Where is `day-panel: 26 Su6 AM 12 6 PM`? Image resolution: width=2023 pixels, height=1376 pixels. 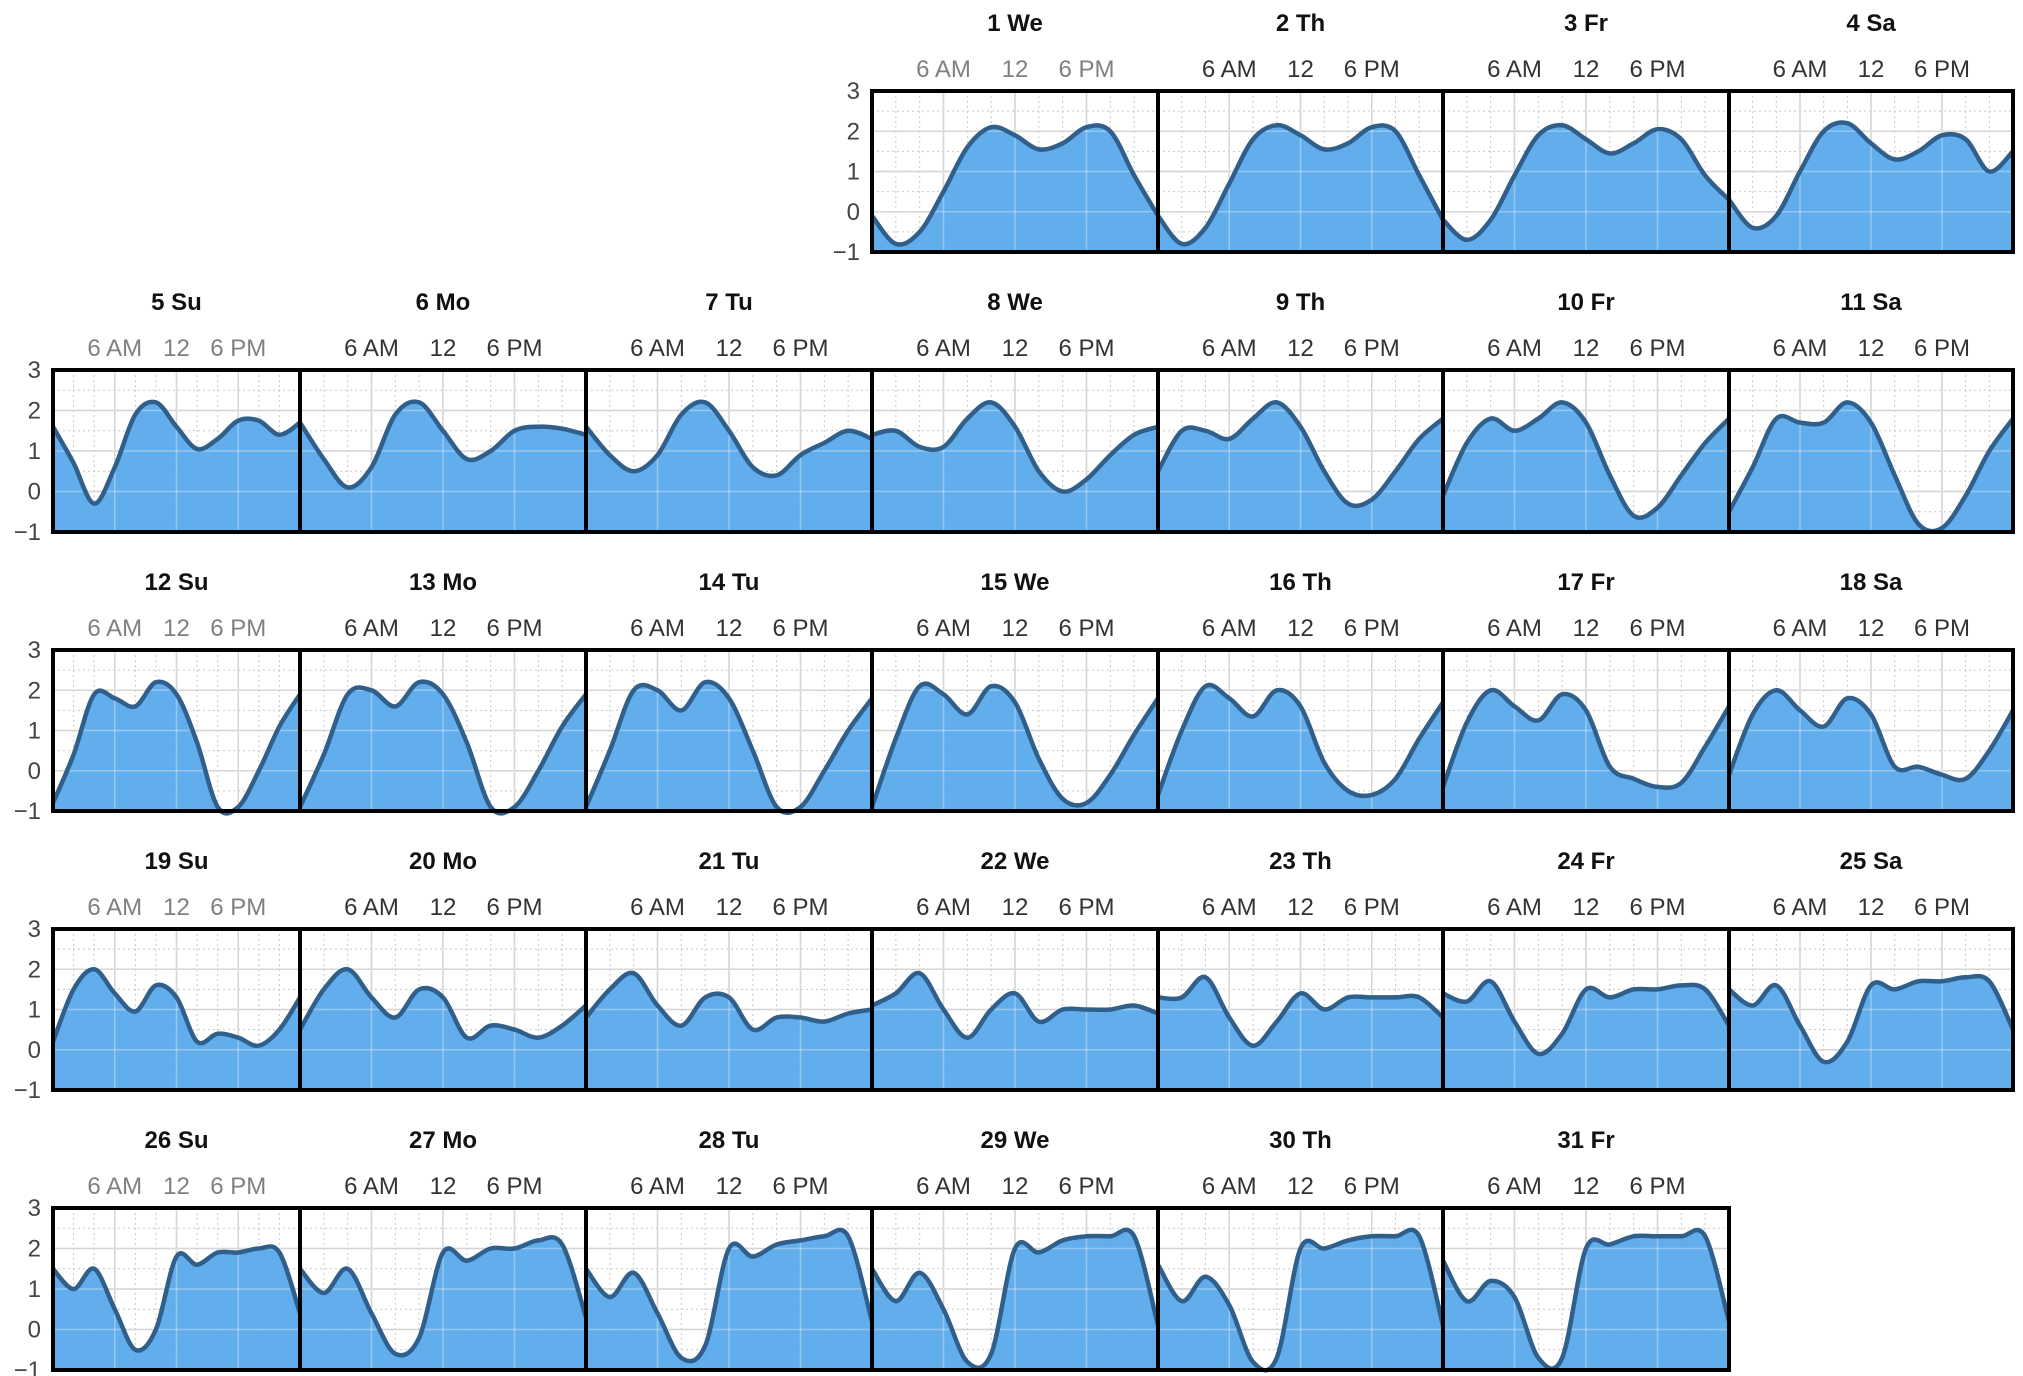
day-panel: 26 Su6 AM 12 6 PM is located at coordinates (177, 1249).